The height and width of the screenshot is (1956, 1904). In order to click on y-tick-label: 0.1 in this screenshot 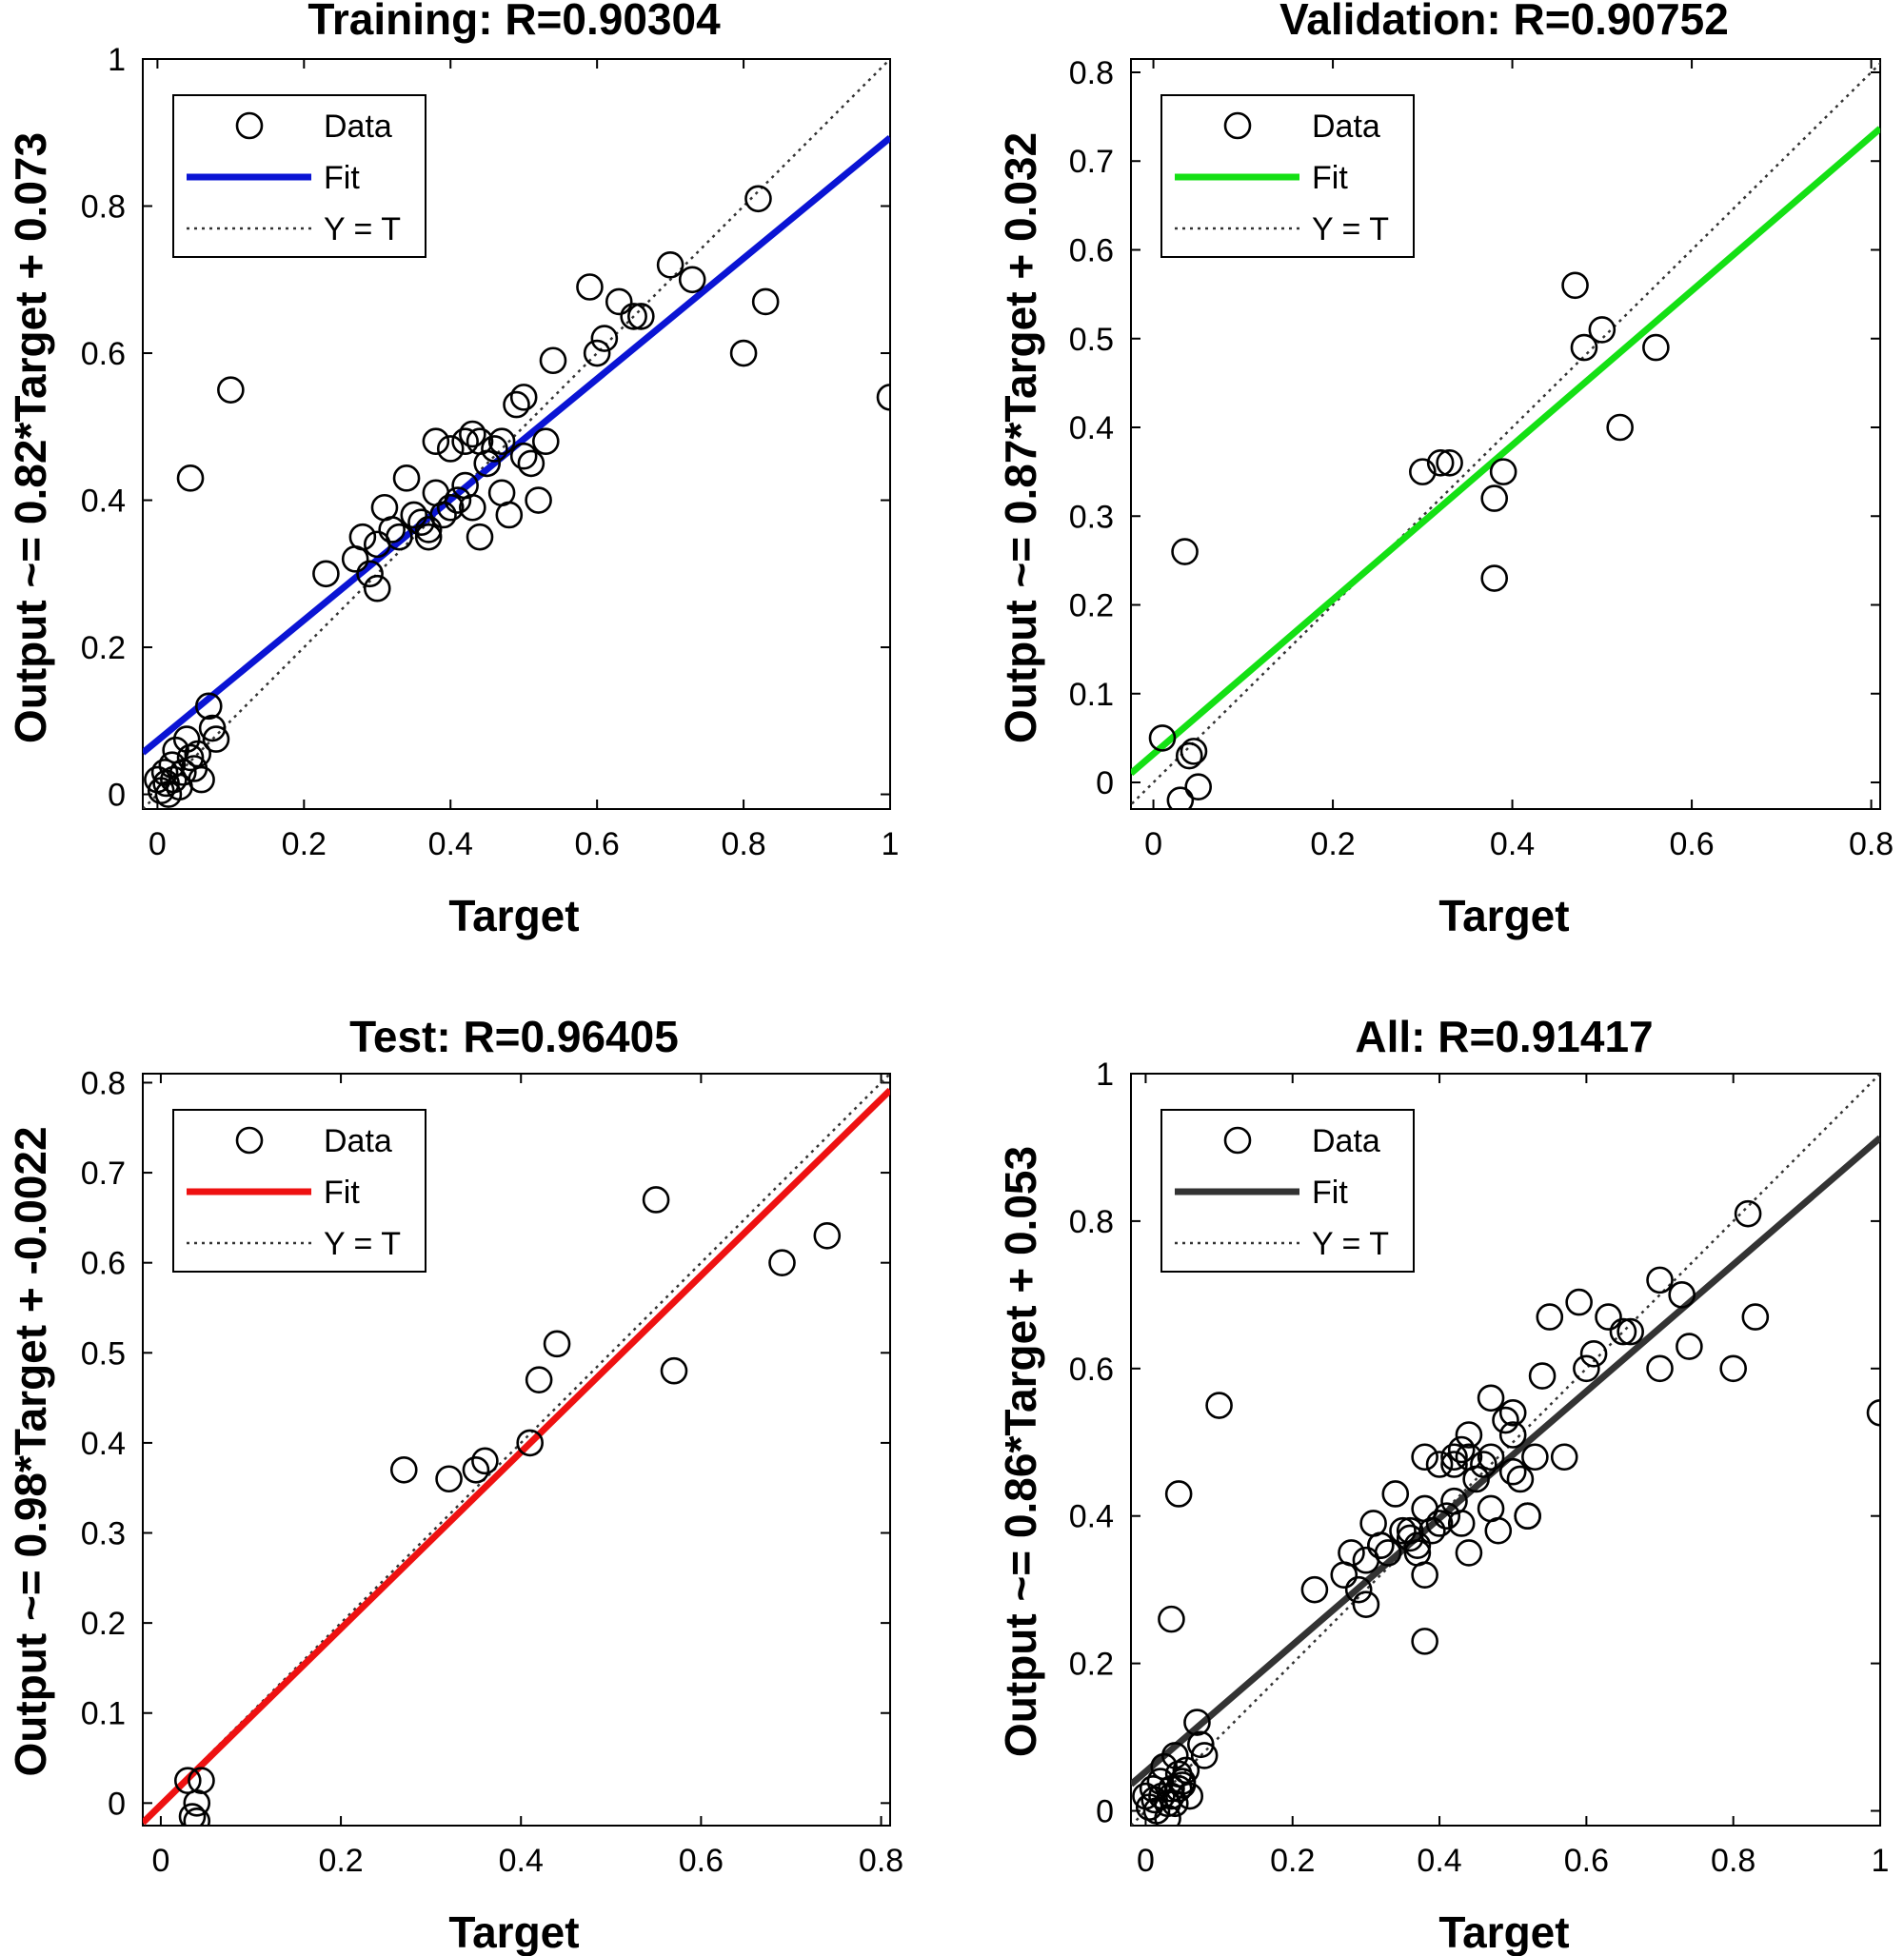, I will do `click(1091, 695)`.